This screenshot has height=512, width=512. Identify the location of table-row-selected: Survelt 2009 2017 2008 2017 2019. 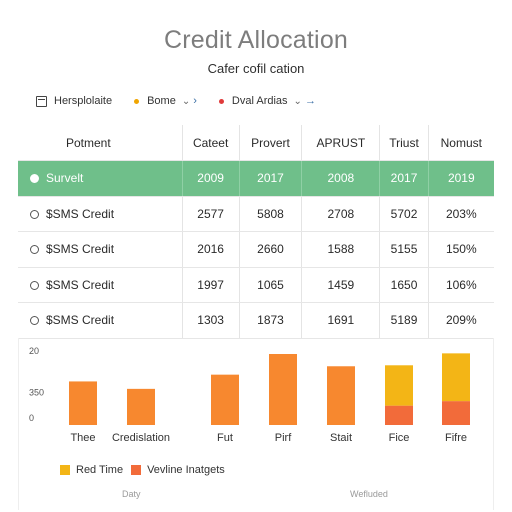
(256, 178).